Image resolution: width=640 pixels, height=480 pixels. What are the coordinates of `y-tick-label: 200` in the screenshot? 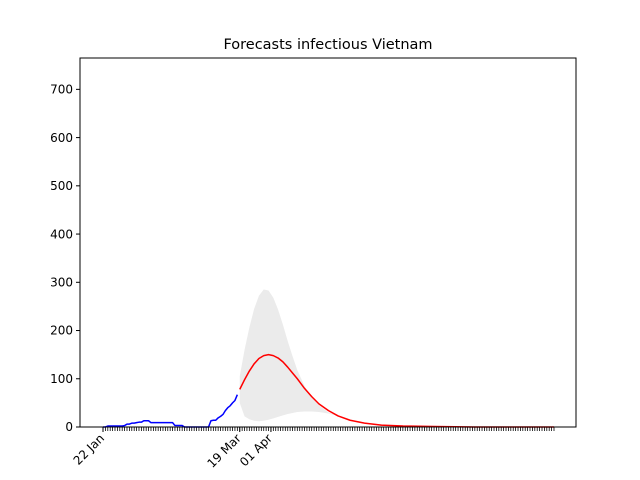 It's located at (61, 331).